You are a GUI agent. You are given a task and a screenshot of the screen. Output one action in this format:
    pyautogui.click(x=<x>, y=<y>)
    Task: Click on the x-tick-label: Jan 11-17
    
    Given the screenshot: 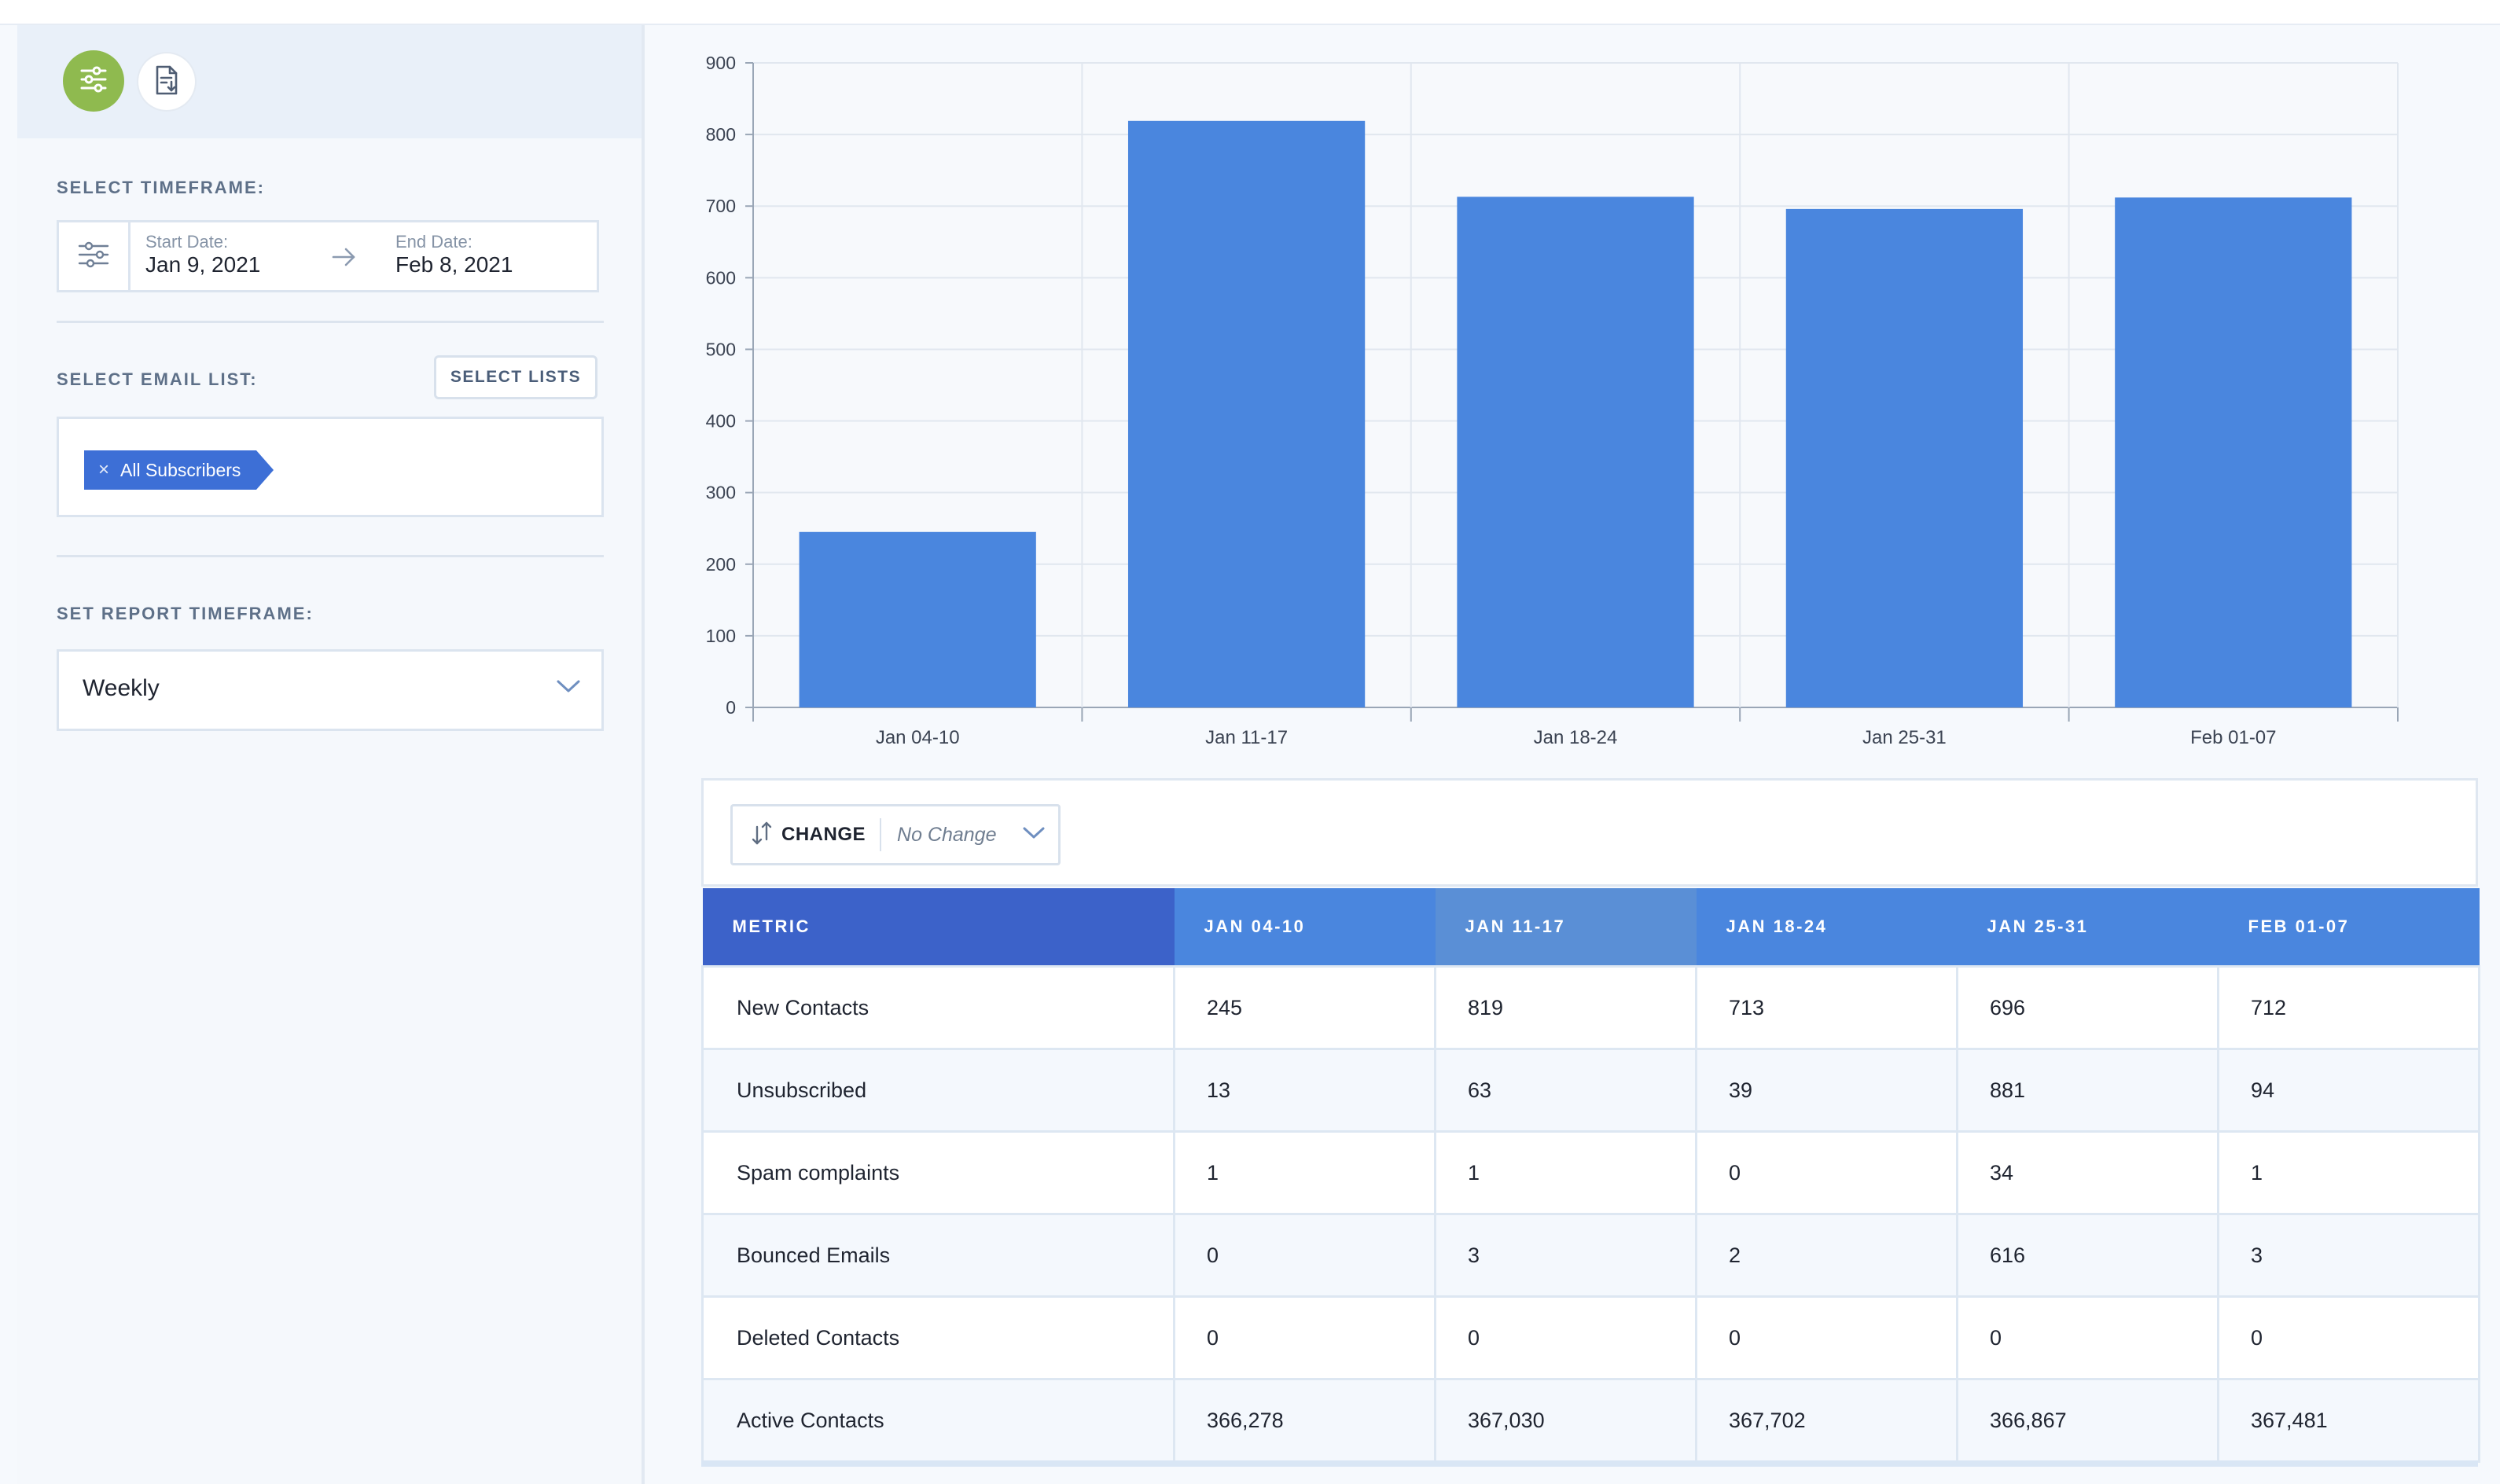 What is the action you would take?
    pyautogui.click(x=1246, y=737)
    